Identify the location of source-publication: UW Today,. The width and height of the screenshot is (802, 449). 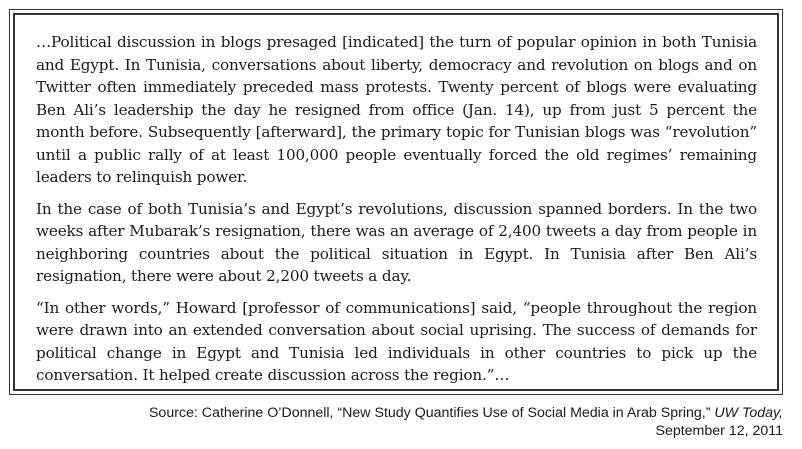
(748, 413).